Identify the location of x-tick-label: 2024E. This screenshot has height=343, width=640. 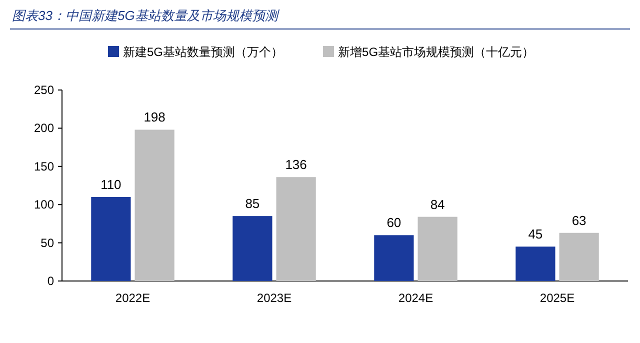
(416, 298).